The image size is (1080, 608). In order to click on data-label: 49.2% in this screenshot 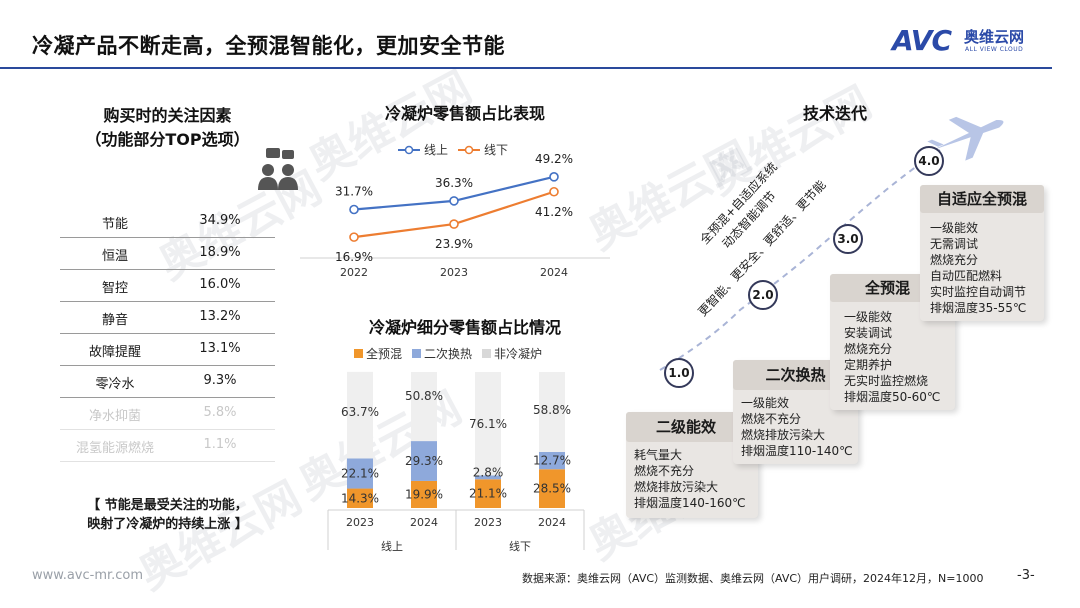, I will do `click(554, 159)`.